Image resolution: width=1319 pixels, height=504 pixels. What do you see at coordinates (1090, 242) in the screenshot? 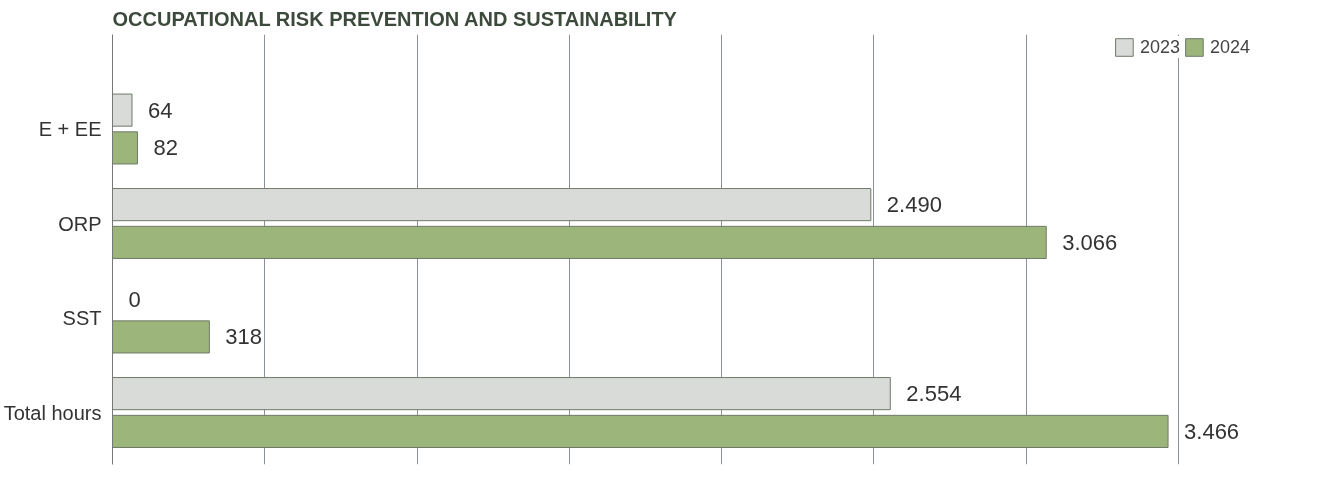
I see `data-label: 3.066` at bounding box center [1090, 242].